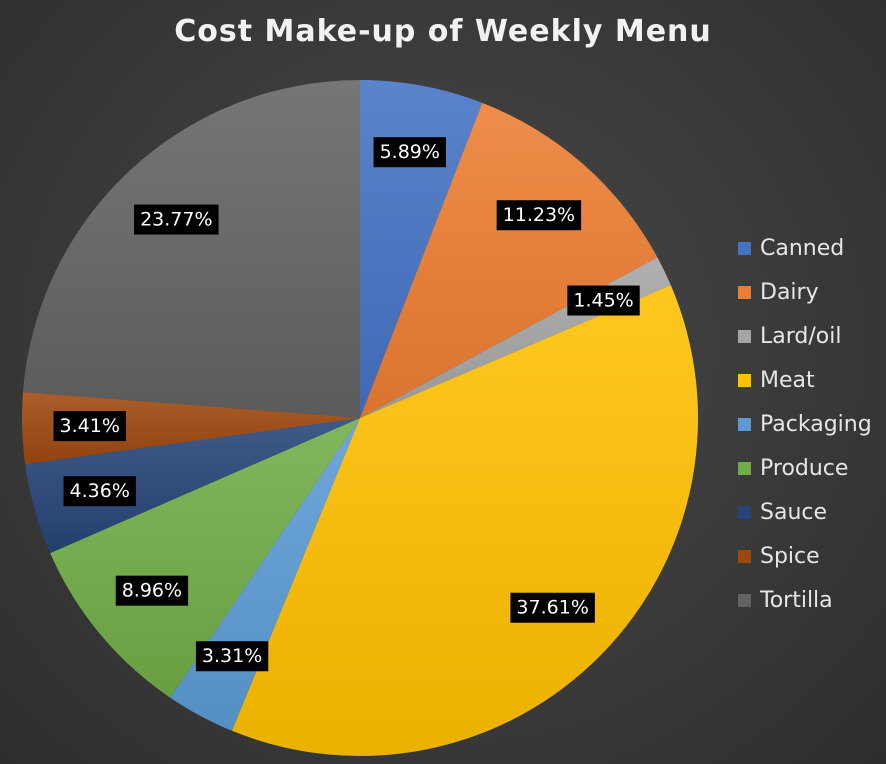 Image resolution: width=886 pixels, height=764 pixels. Describe the element at coordinates (509, 260) in the screenshot. I see `pie-slice-dairy` at that location.